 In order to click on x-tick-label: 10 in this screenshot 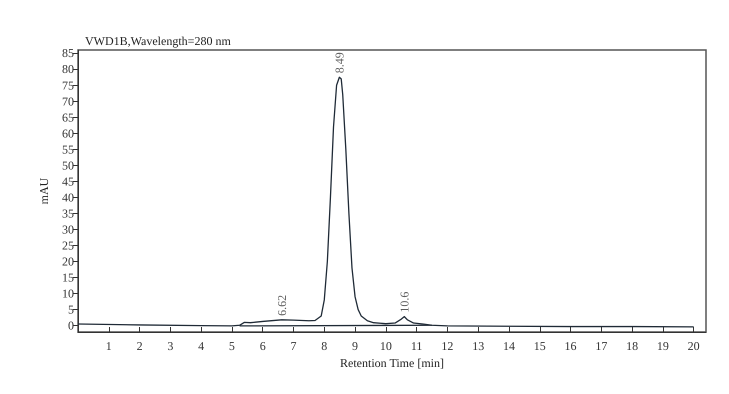, I will do `click(386, 346)`.